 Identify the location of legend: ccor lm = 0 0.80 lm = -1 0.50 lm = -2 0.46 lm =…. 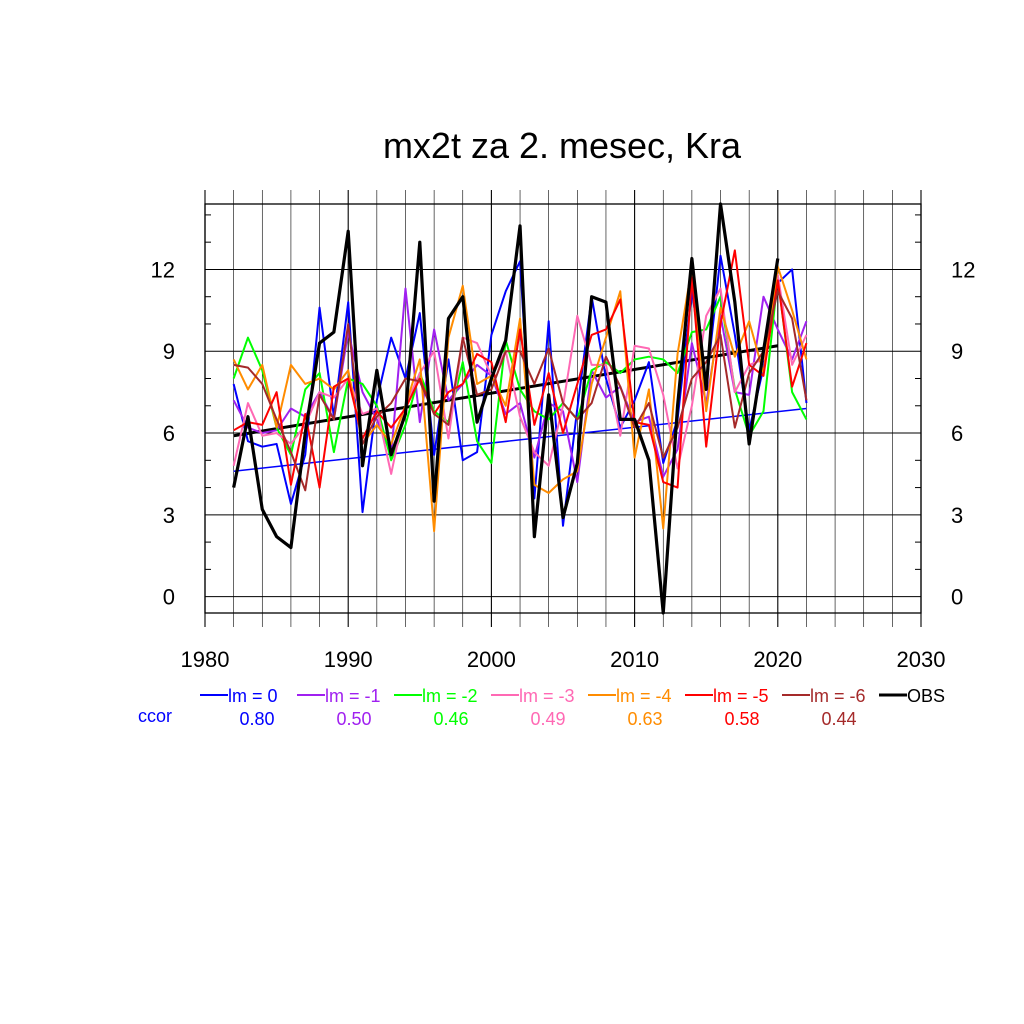
(541, 707).